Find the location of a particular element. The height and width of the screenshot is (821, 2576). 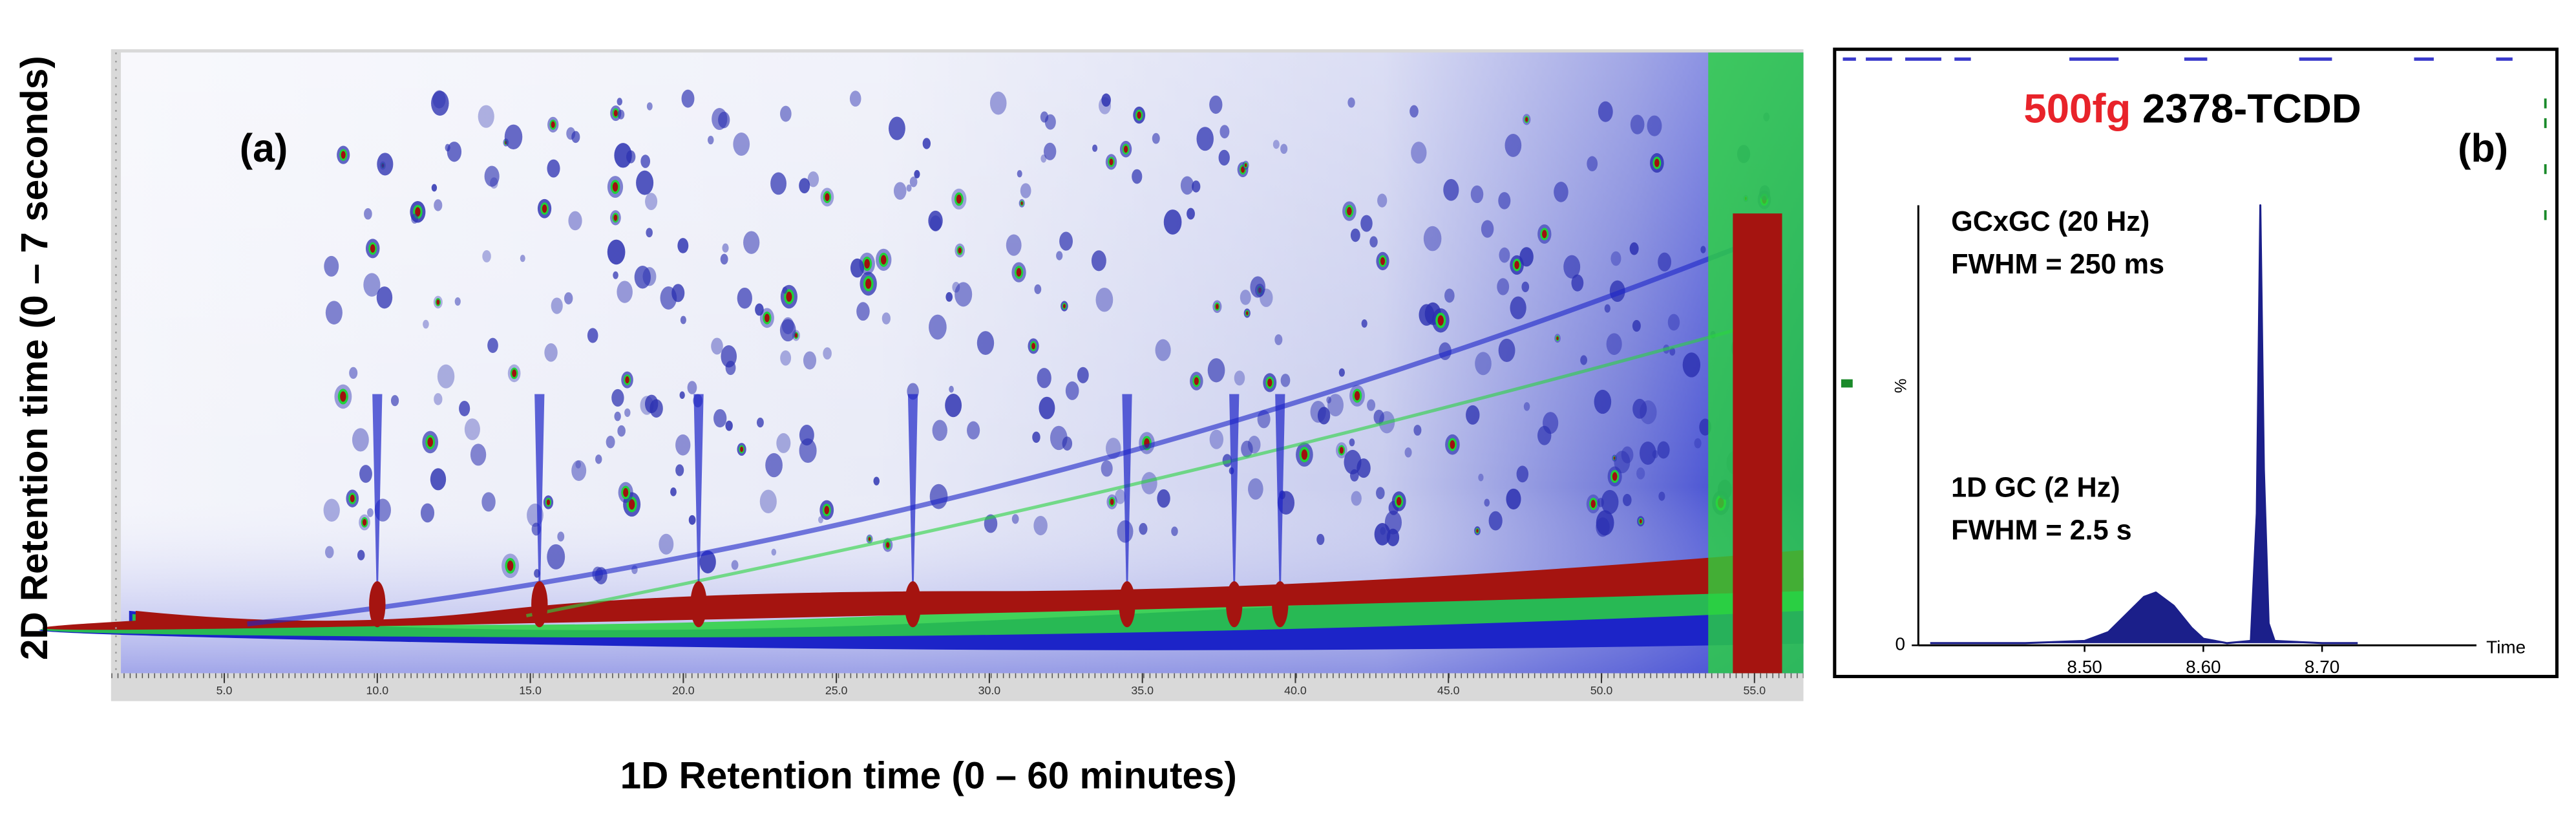

panel-label: (b) is located at coordinates (2483, 148).